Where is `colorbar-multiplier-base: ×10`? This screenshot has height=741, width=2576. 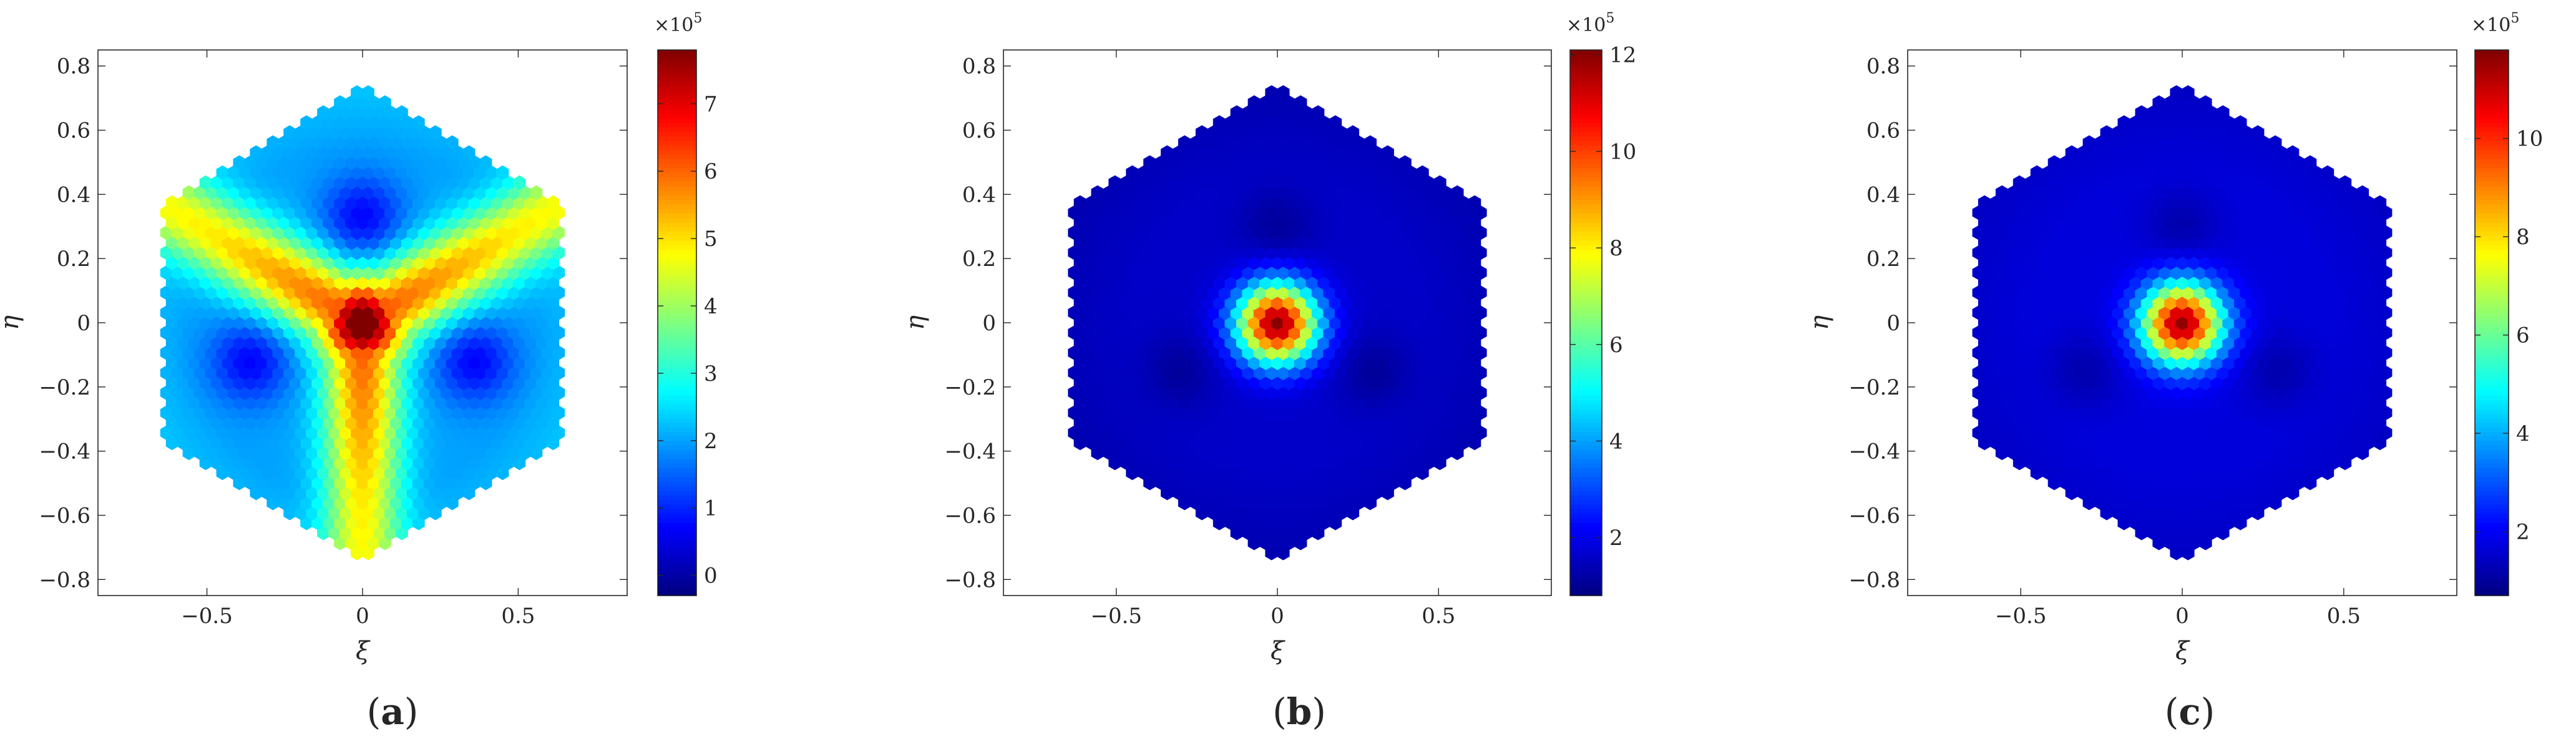 colorbar-multiplier-base: ×10 is located at coordinates (2490, 25).